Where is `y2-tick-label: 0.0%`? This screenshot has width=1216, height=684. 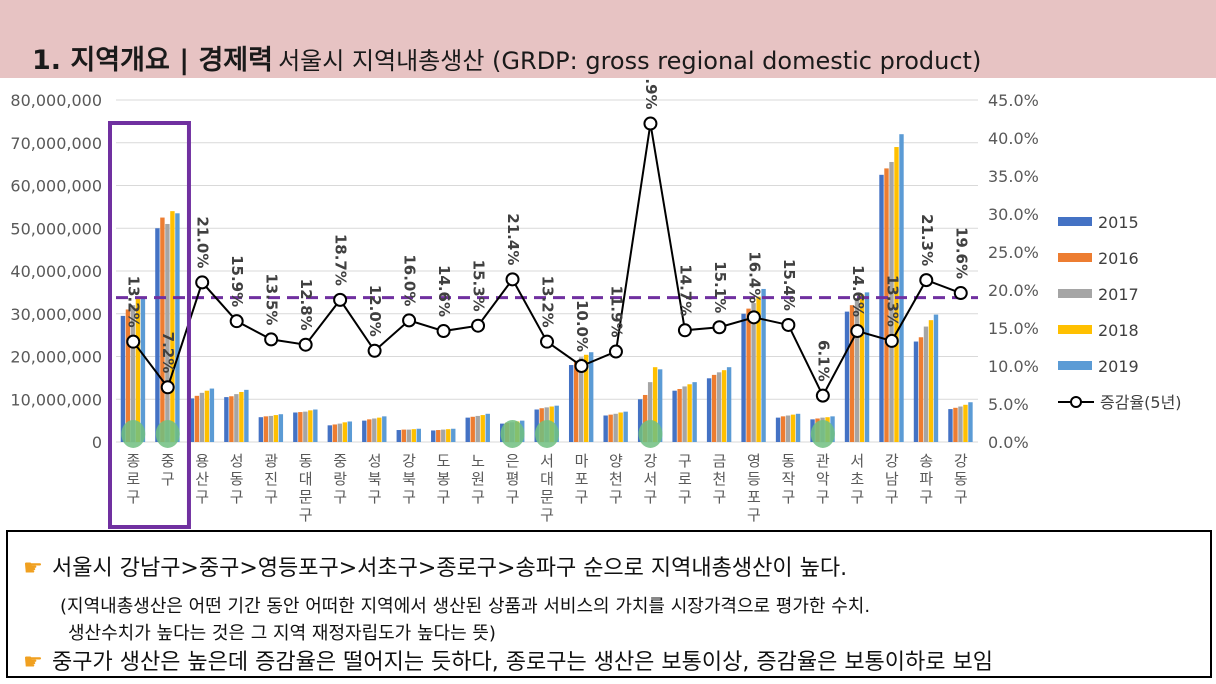 y2-tick-label: 0.0% is located at coordinates (1008, 442).